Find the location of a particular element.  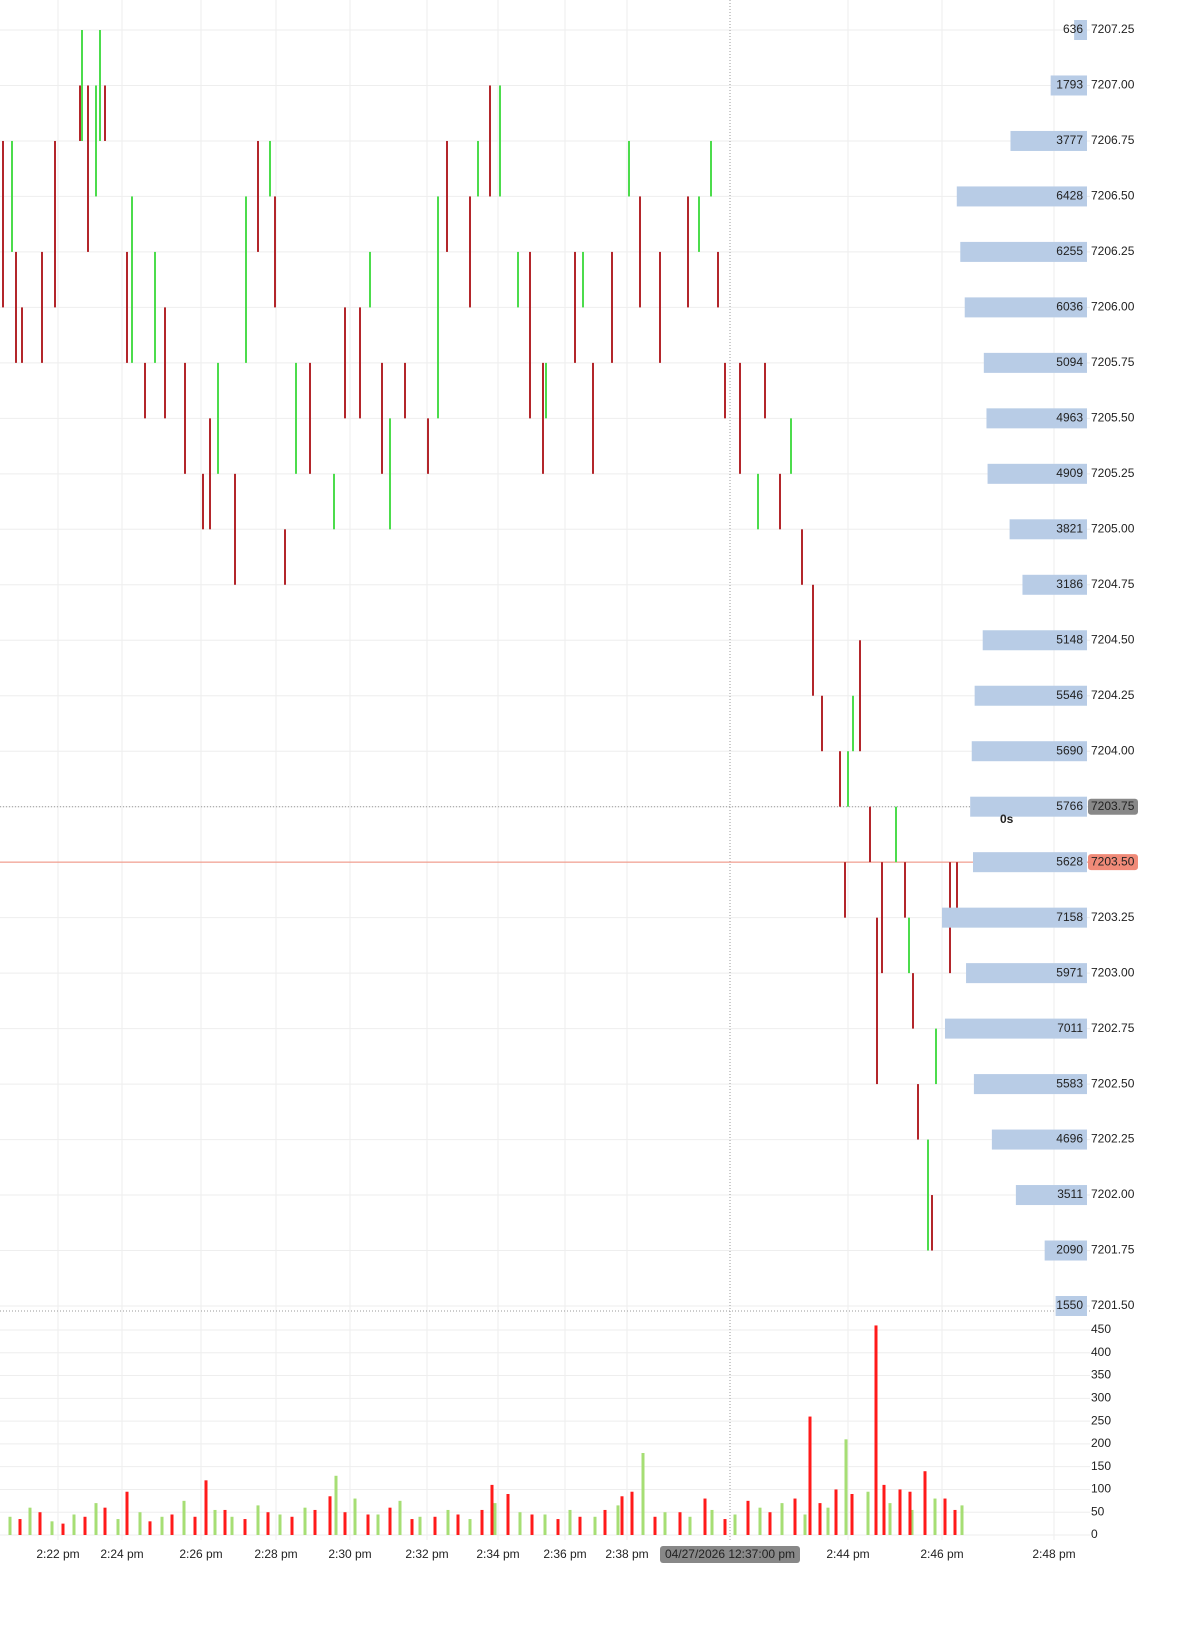

volume-tick-label: 100 is located at coordinates (1101, 1489).